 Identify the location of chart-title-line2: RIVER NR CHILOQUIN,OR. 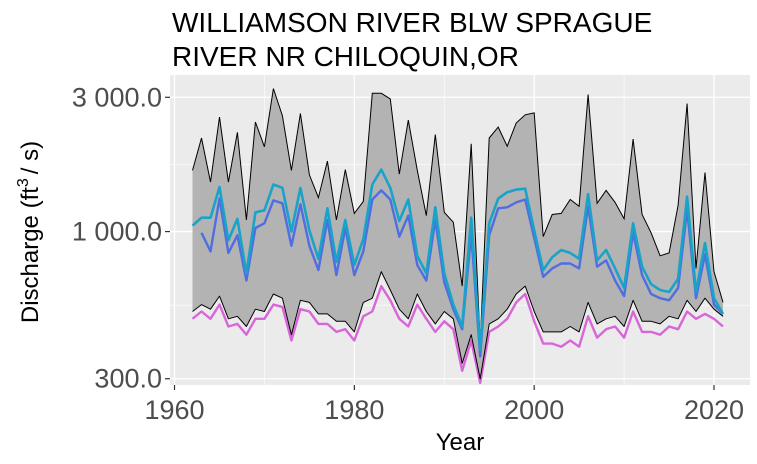
(345, 56).